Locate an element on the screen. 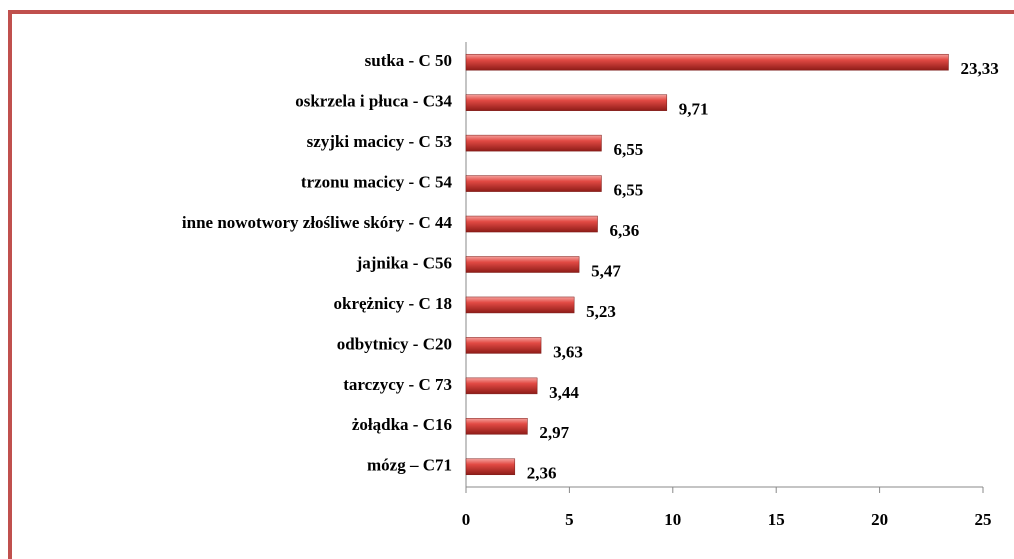  x-tick-label: 5 is located at coordinates (569, 519).